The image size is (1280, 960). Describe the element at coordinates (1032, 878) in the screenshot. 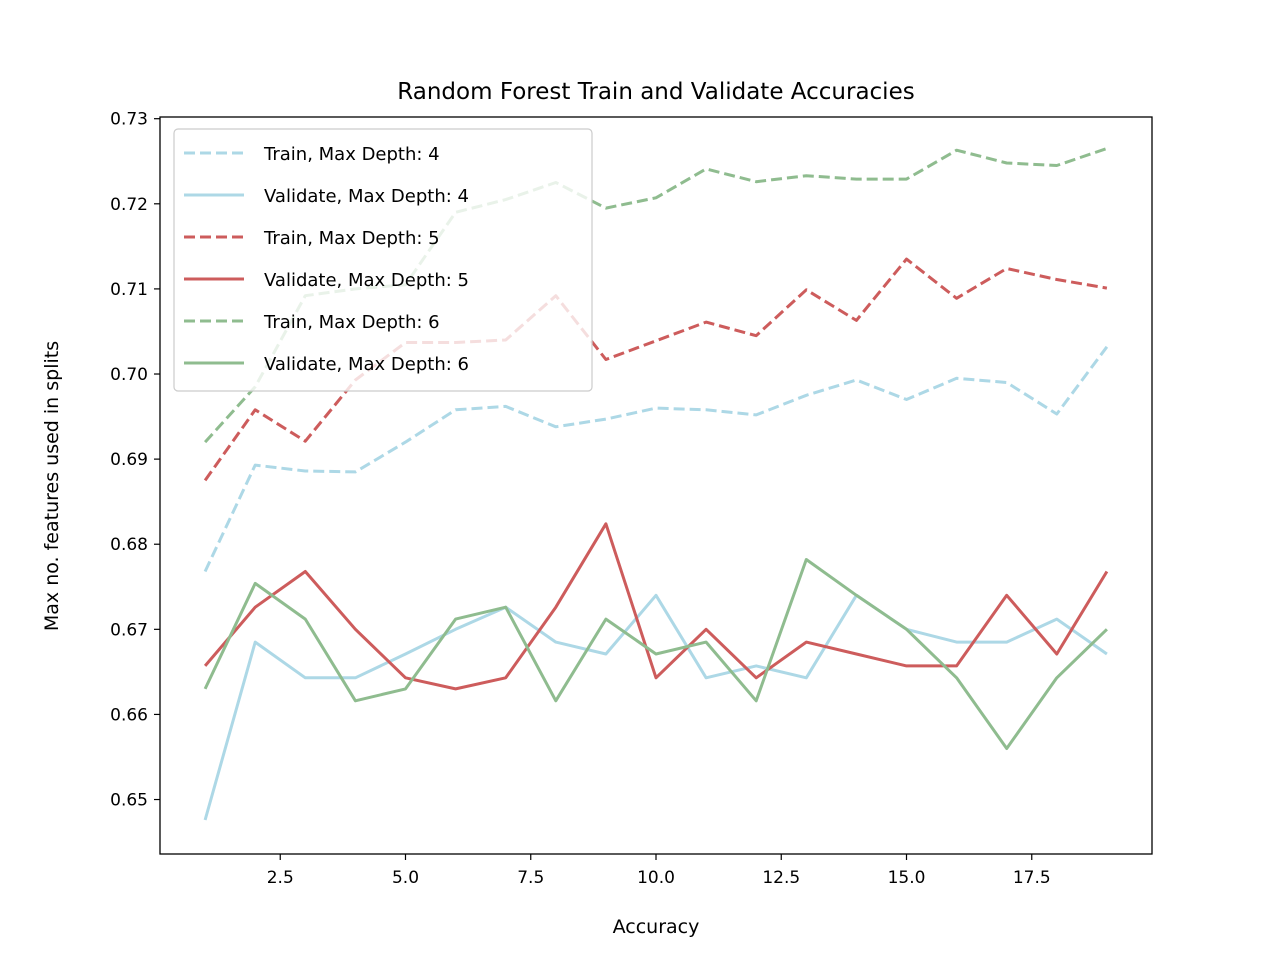

I see `x-tick-label: 17.5` at that location.